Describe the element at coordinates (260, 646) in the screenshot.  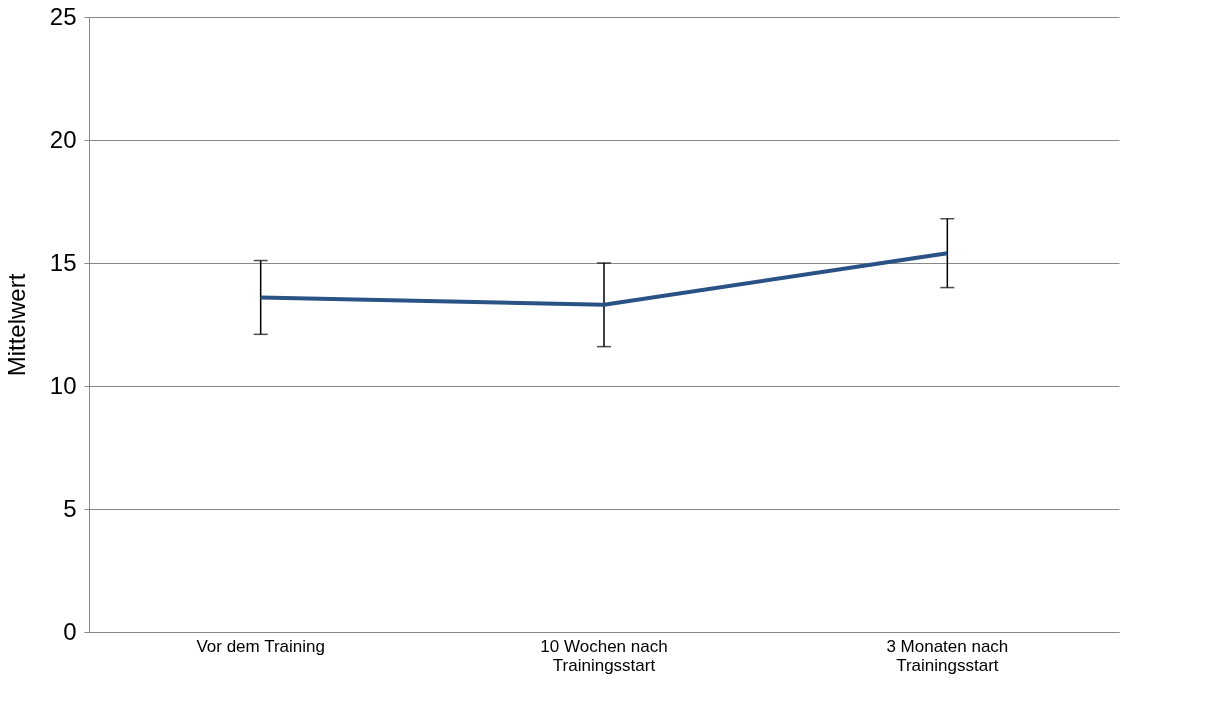
I see `x-tick-label: Vor dem Training` at that location.